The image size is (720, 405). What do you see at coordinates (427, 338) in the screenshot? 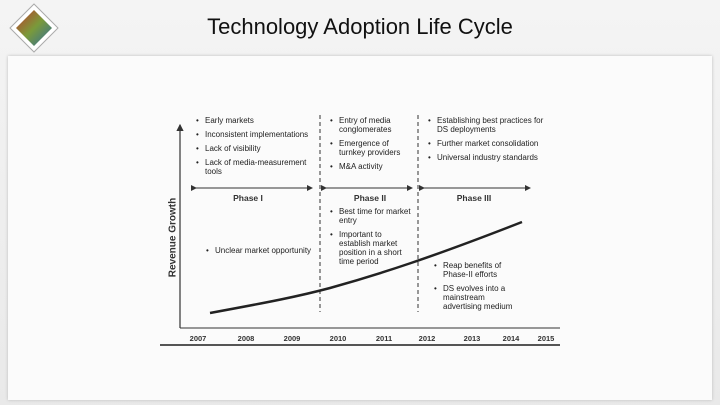
I see `year-label: 2012` at bounding box center [427, 338].